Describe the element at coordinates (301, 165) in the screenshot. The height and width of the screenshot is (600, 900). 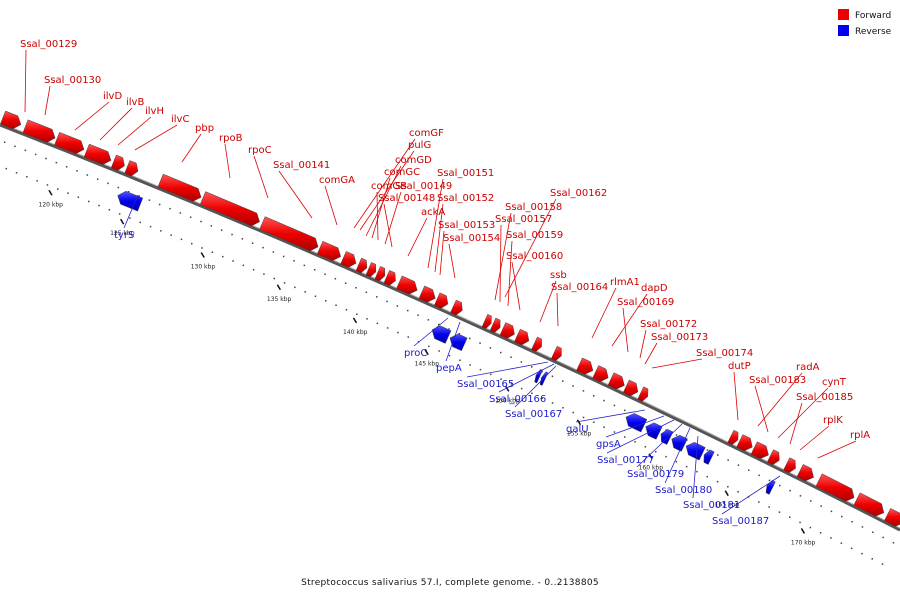
I see `forward-gene-label: Ssal_00141` at that location.